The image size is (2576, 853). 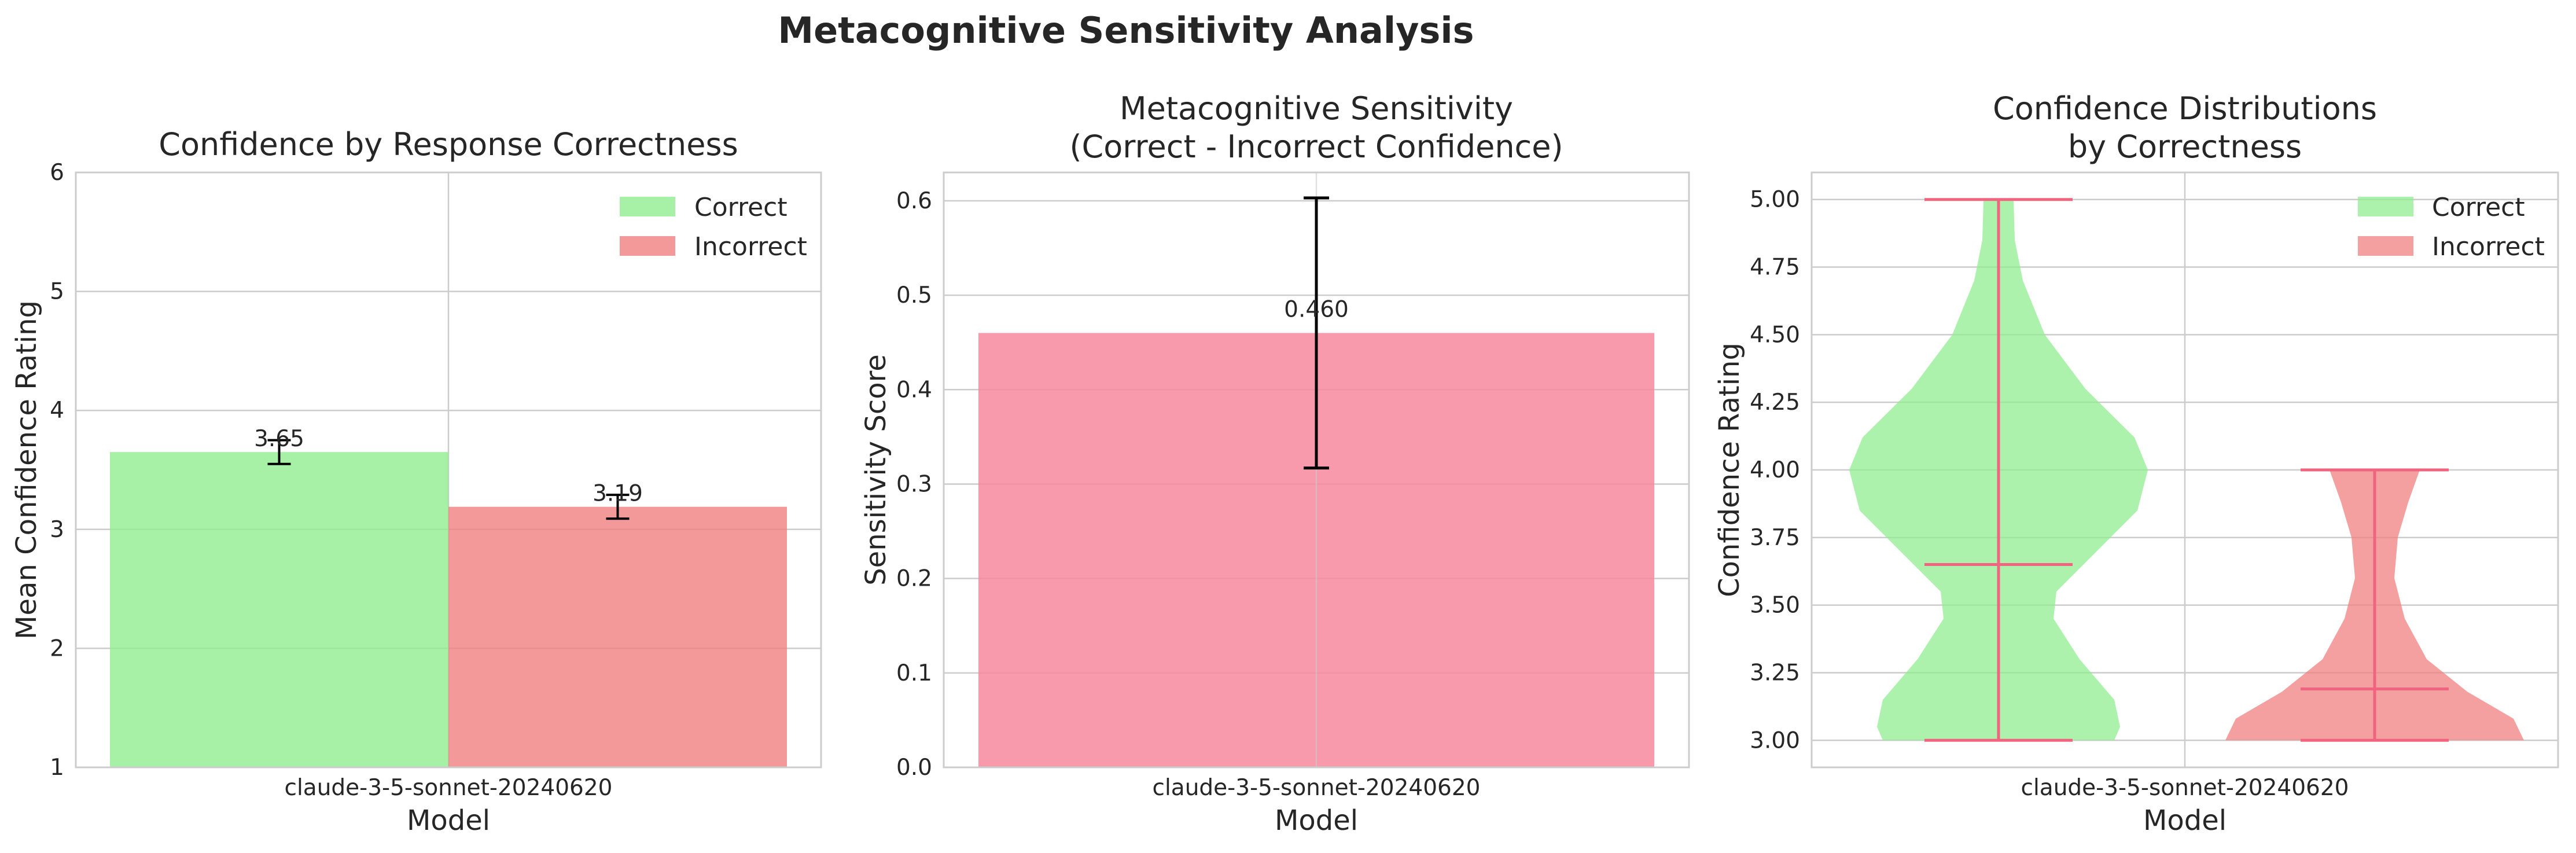 I want to click on p3-legend-label-incorrect: Incorrect, so click(x=2488, y=247).